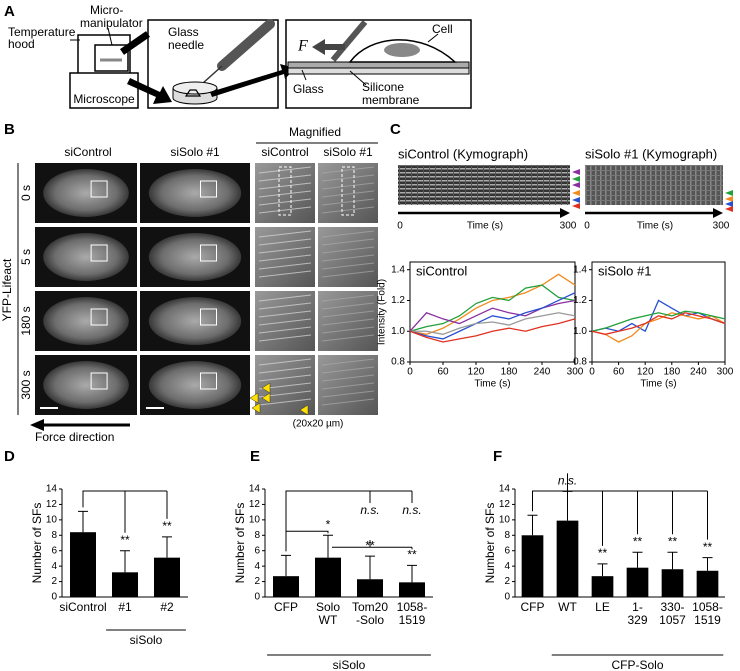 Image resolution: width=740 pixels, height=671 pixels. Describe the element at coordinates (542, 372) in the screenshot. I see `x-tick-label: 240` at that location.